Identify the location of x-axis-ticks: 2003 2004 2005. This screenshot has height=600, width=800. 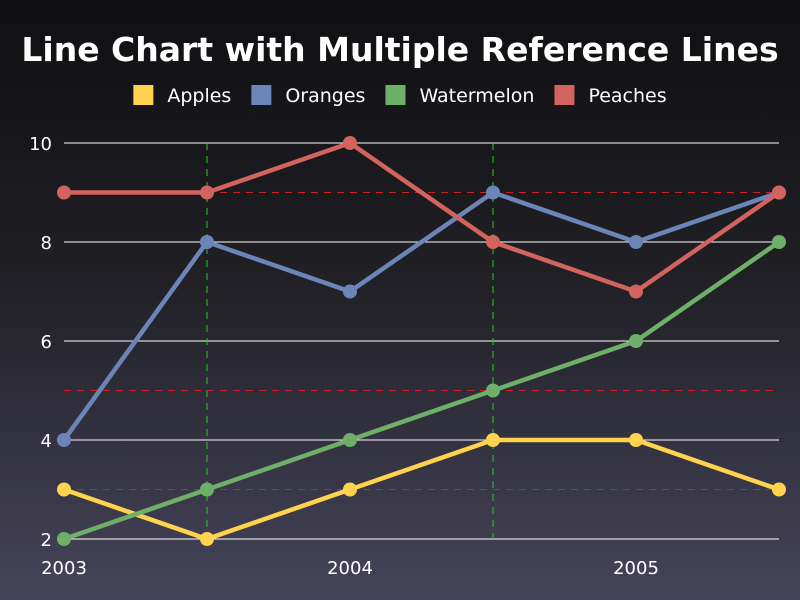
(350, 568).